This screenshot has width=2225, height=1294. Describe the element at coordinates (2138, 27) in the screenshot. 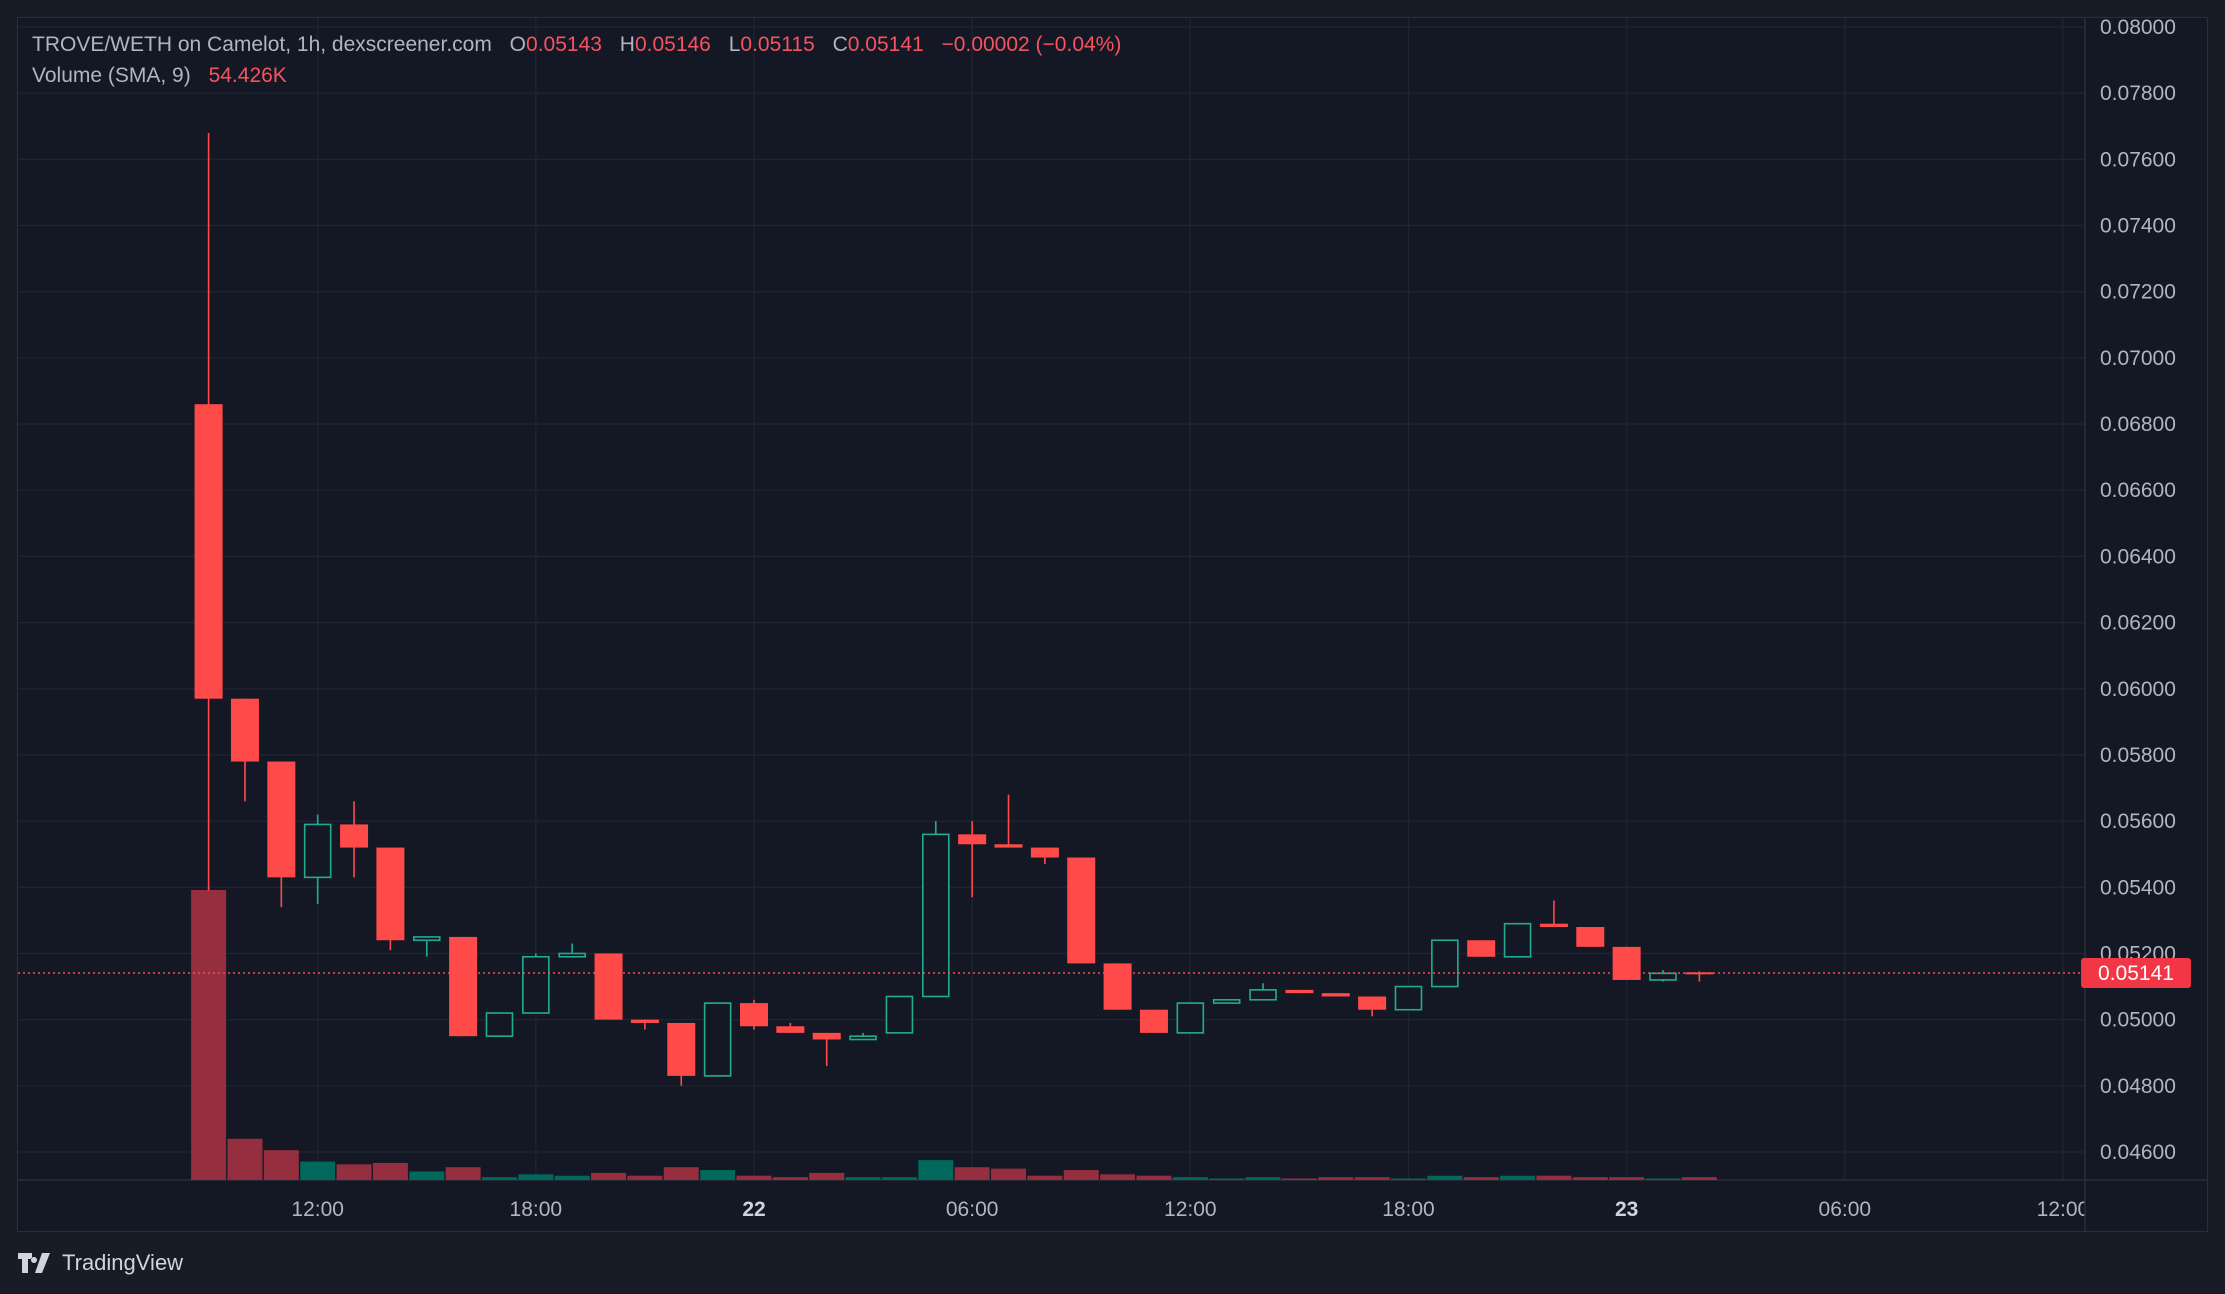

I see `price-axis-label: 0.08000` at that location.